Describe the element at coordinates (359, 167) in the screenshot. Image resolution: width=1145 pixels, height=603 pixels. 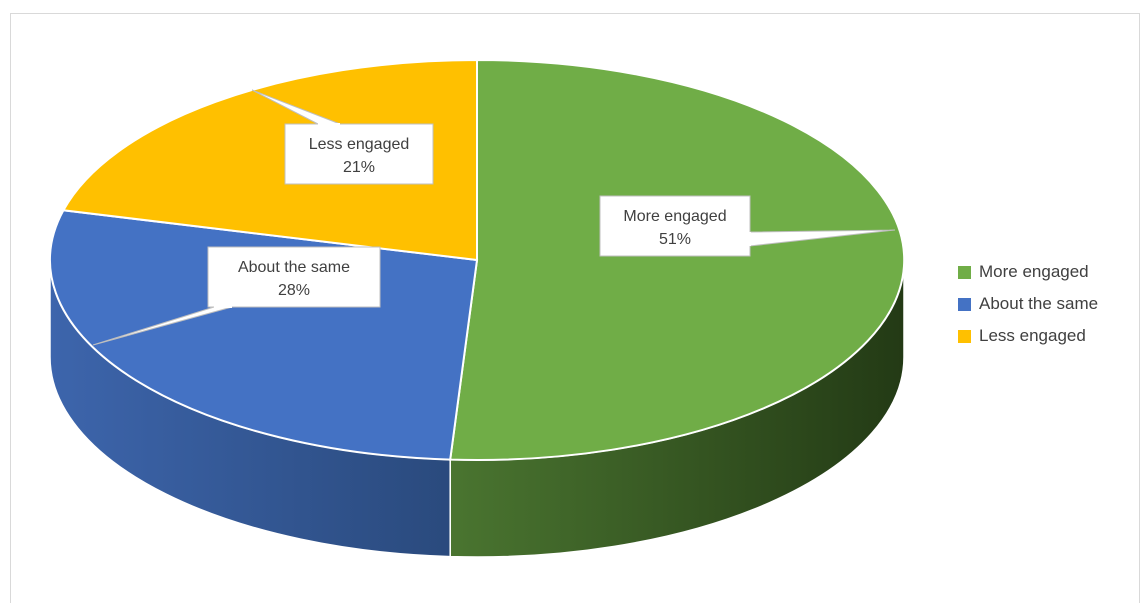
I see `data-label-percent-less-engaged: 21%` at that location.